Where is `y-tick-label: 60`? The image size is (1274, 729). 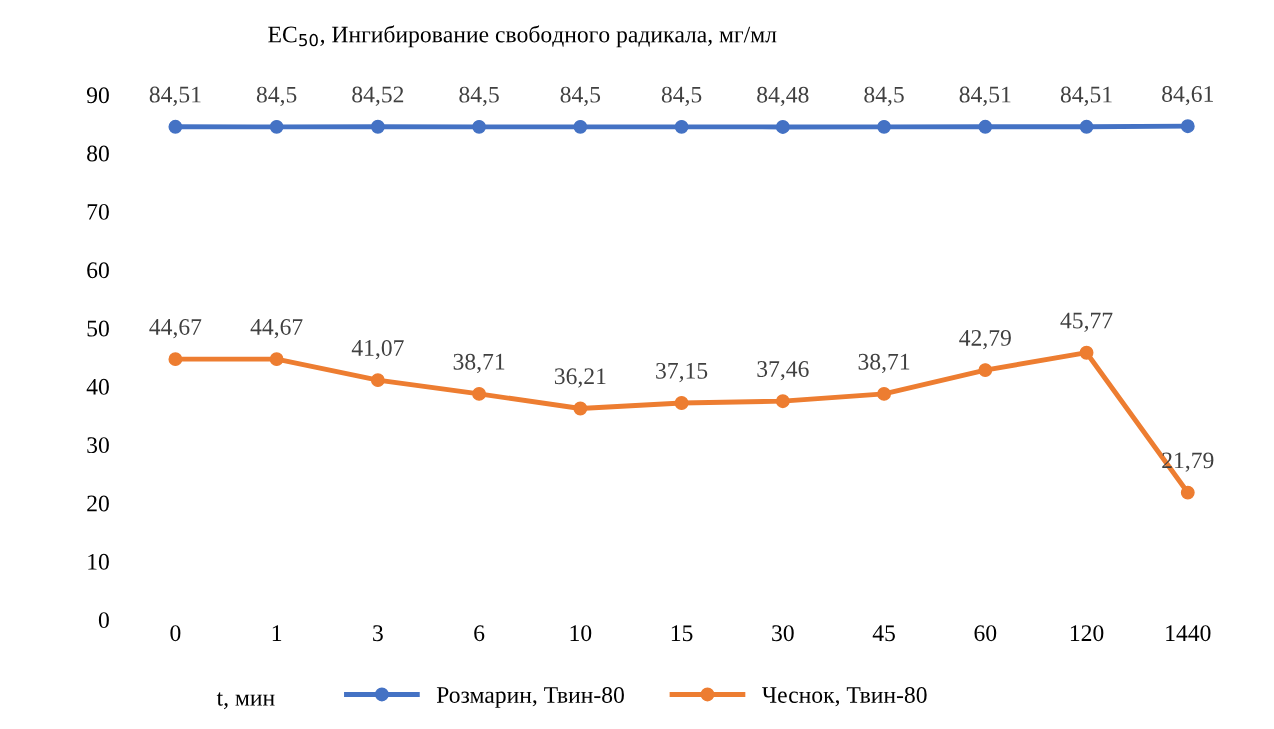 y-tick-label: 60 is located at coordinates (98, 270).